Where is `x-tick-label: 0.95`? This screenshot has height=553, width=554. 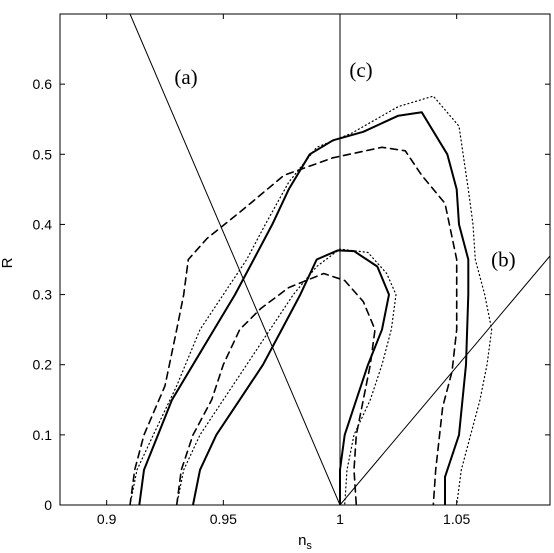
x-tick-label: 0.95 is located at coordinates (223, 519).